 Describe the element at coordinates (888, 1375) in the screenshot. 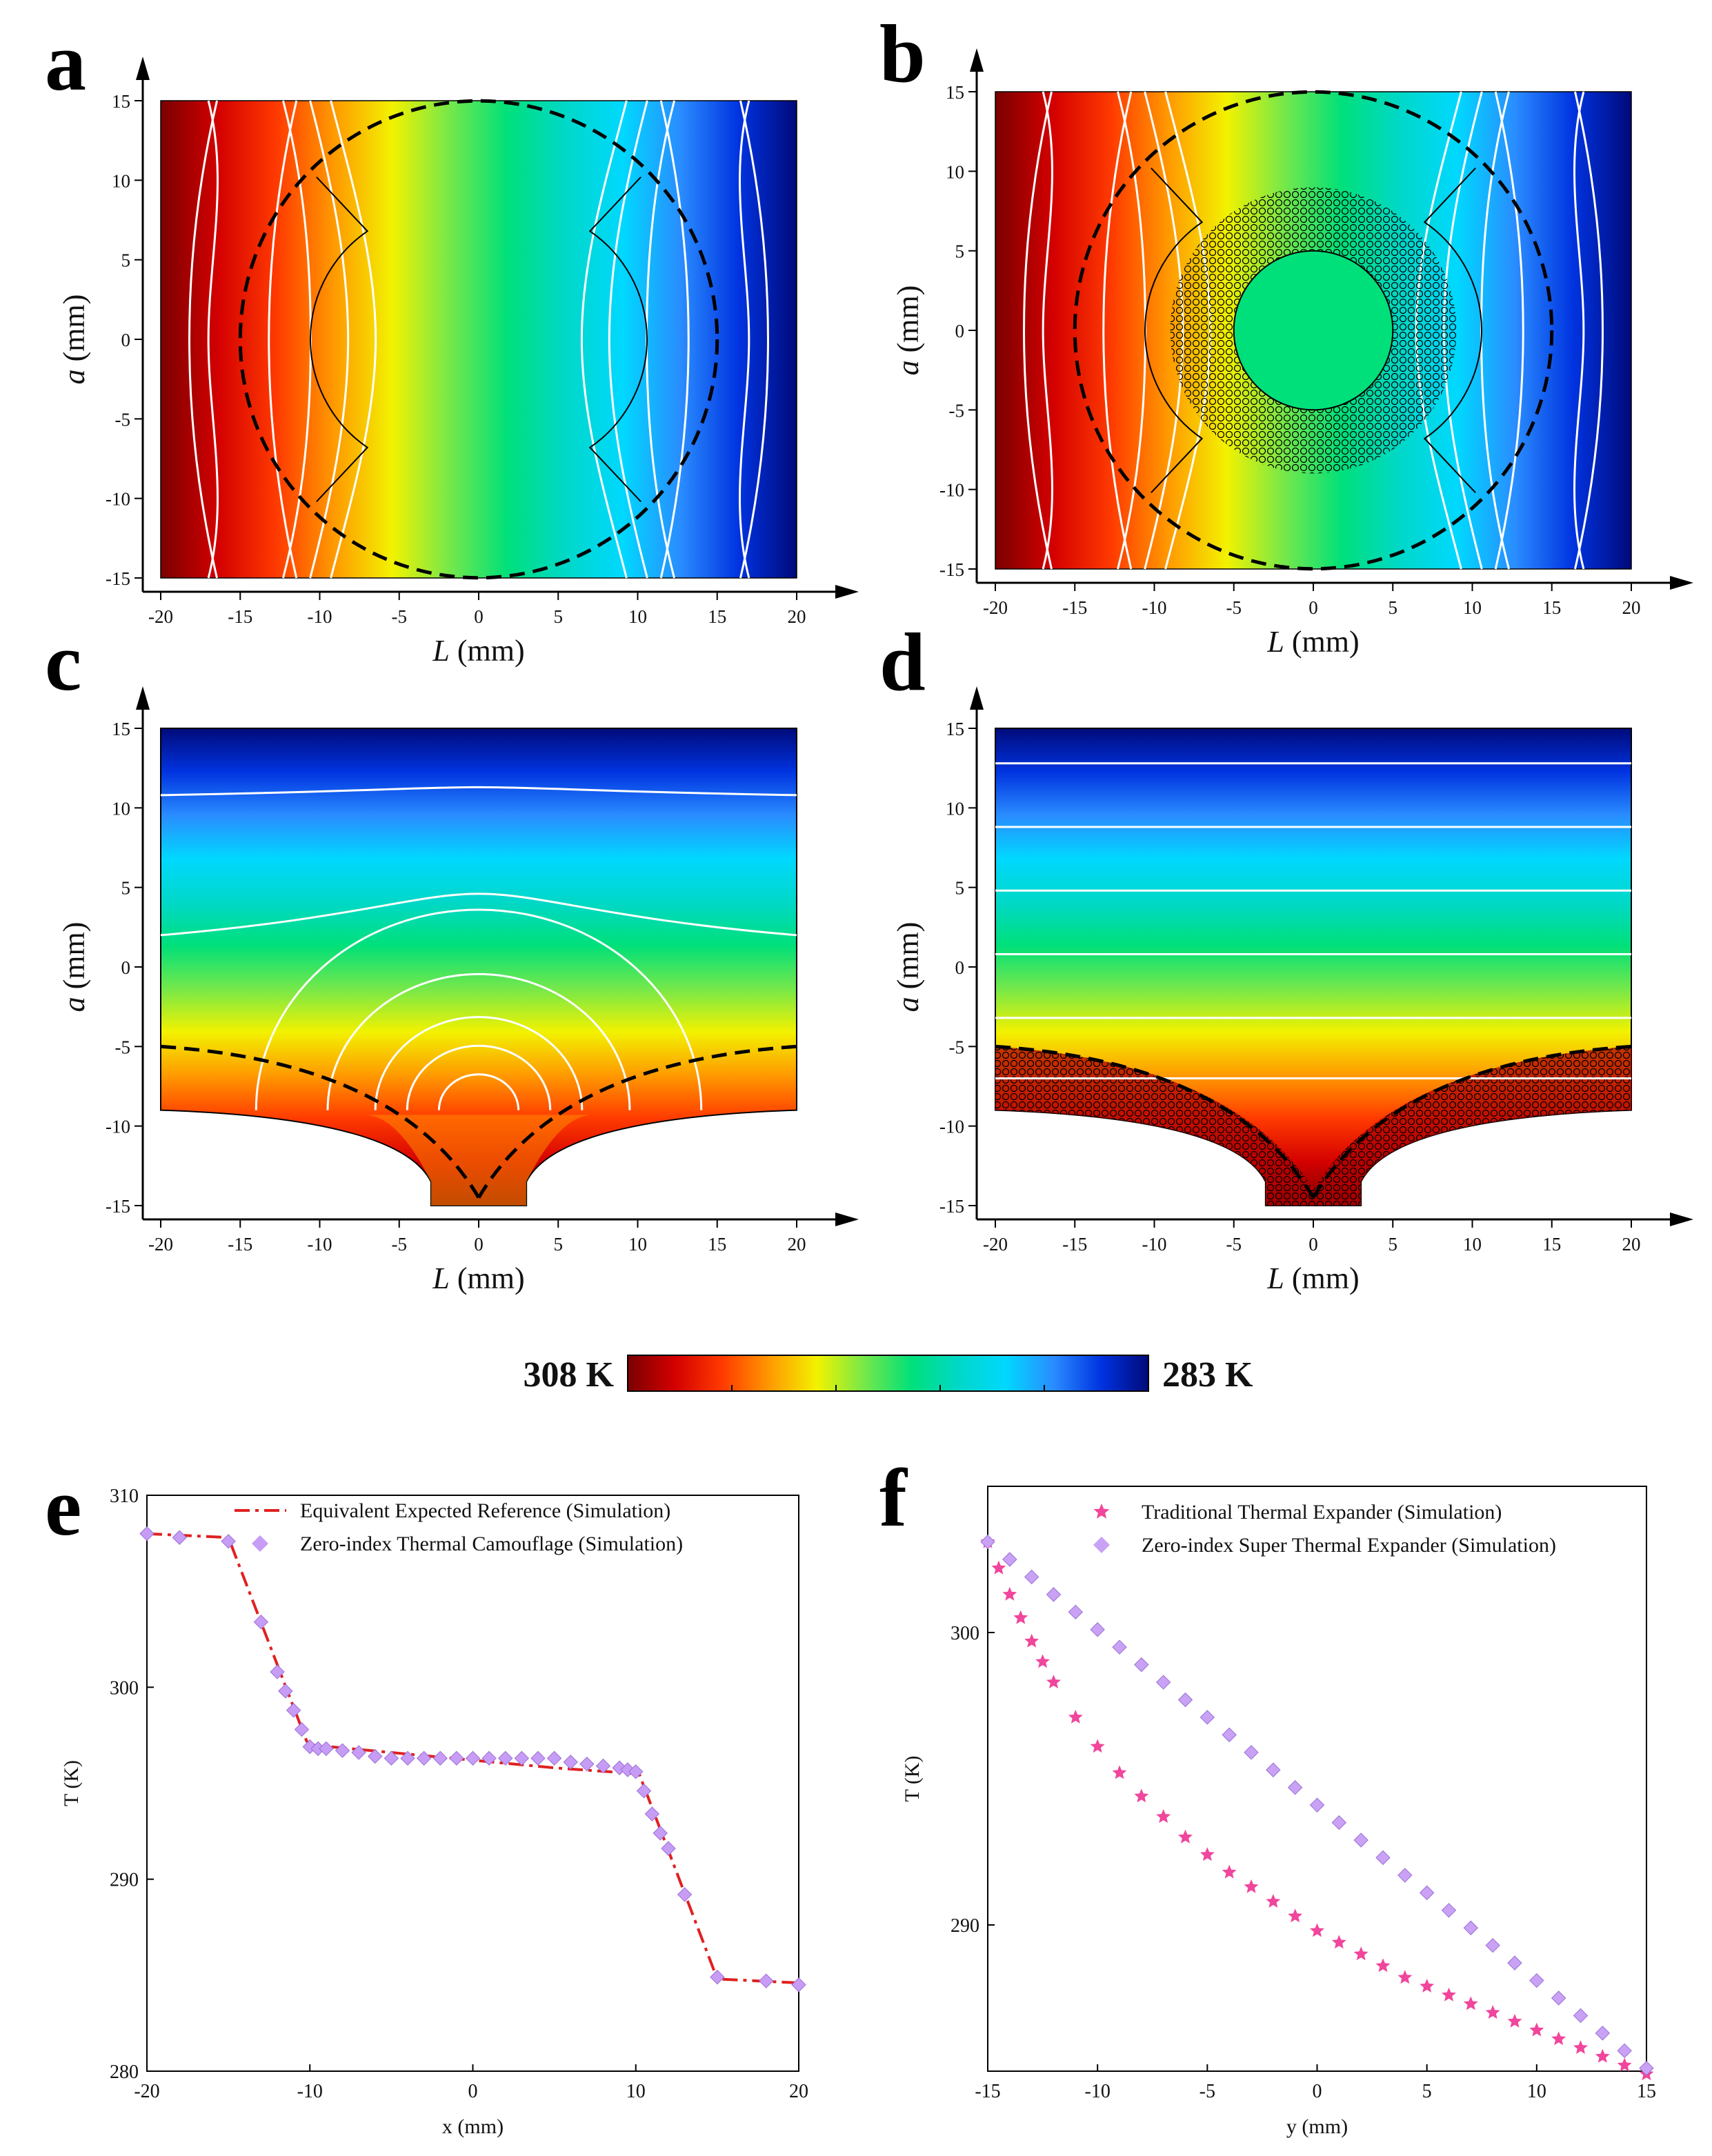

I see `colorbar: 308 K 283 K` at that location.